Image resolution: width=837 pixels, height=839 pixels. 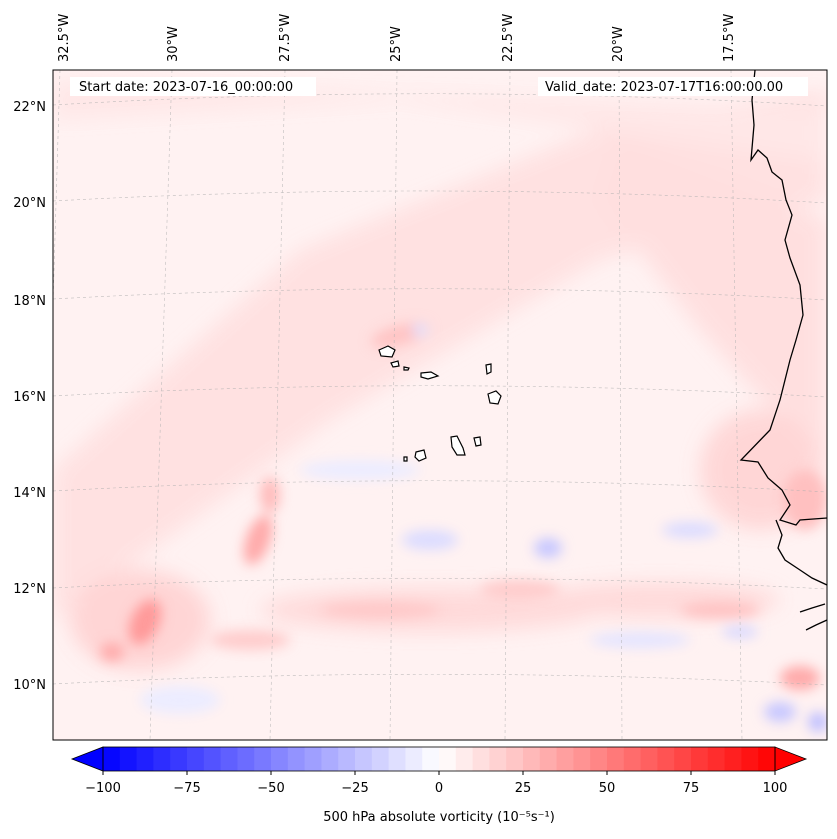 I want to click on lon-label-30w: 30°W, so click(x=173, y=44).